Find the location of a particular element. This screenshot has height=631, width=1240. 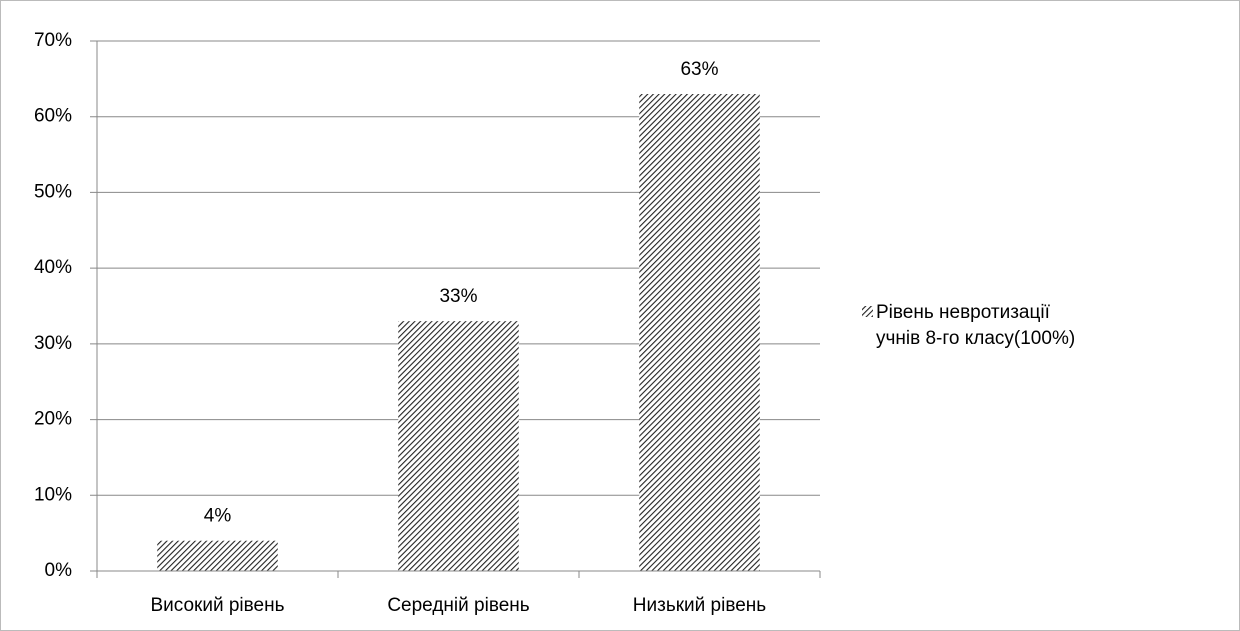

y-tick-label: 30% is located at coordinates (53, 343).